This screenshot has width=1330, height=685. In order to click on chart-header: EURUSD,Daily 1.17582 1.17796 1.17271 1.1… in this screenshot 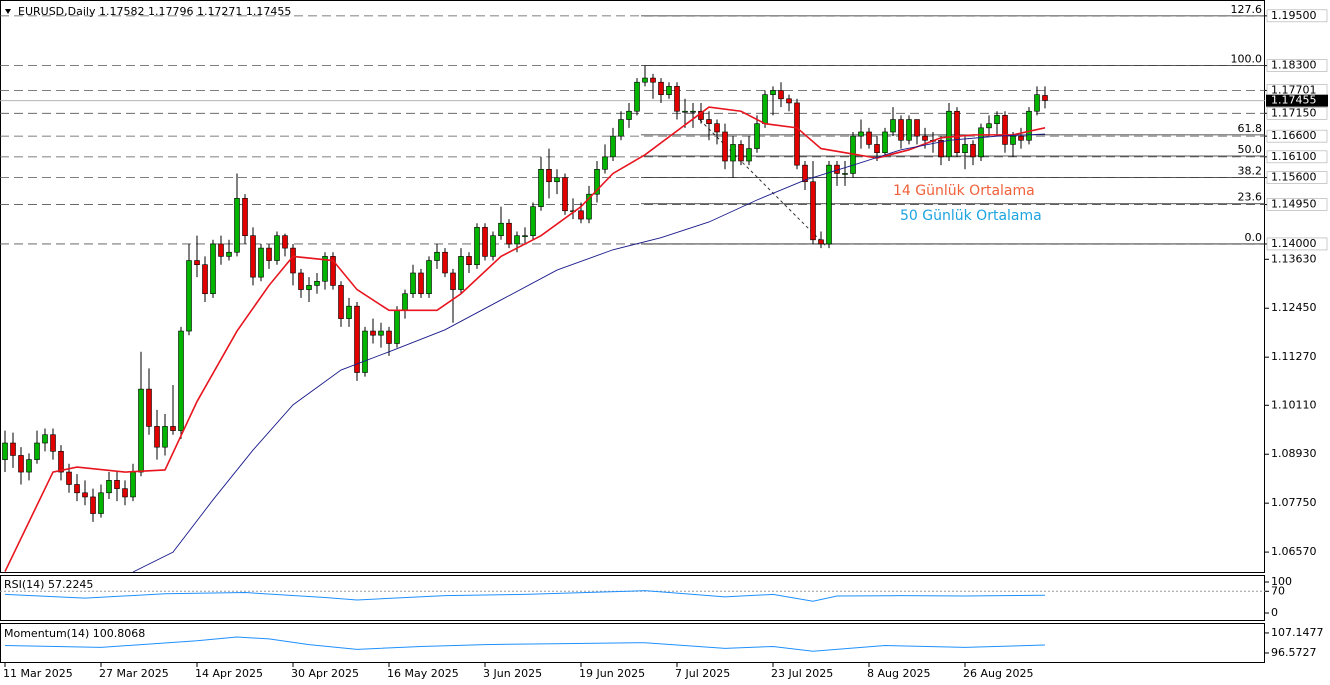, I will do `click(154, 11)`.